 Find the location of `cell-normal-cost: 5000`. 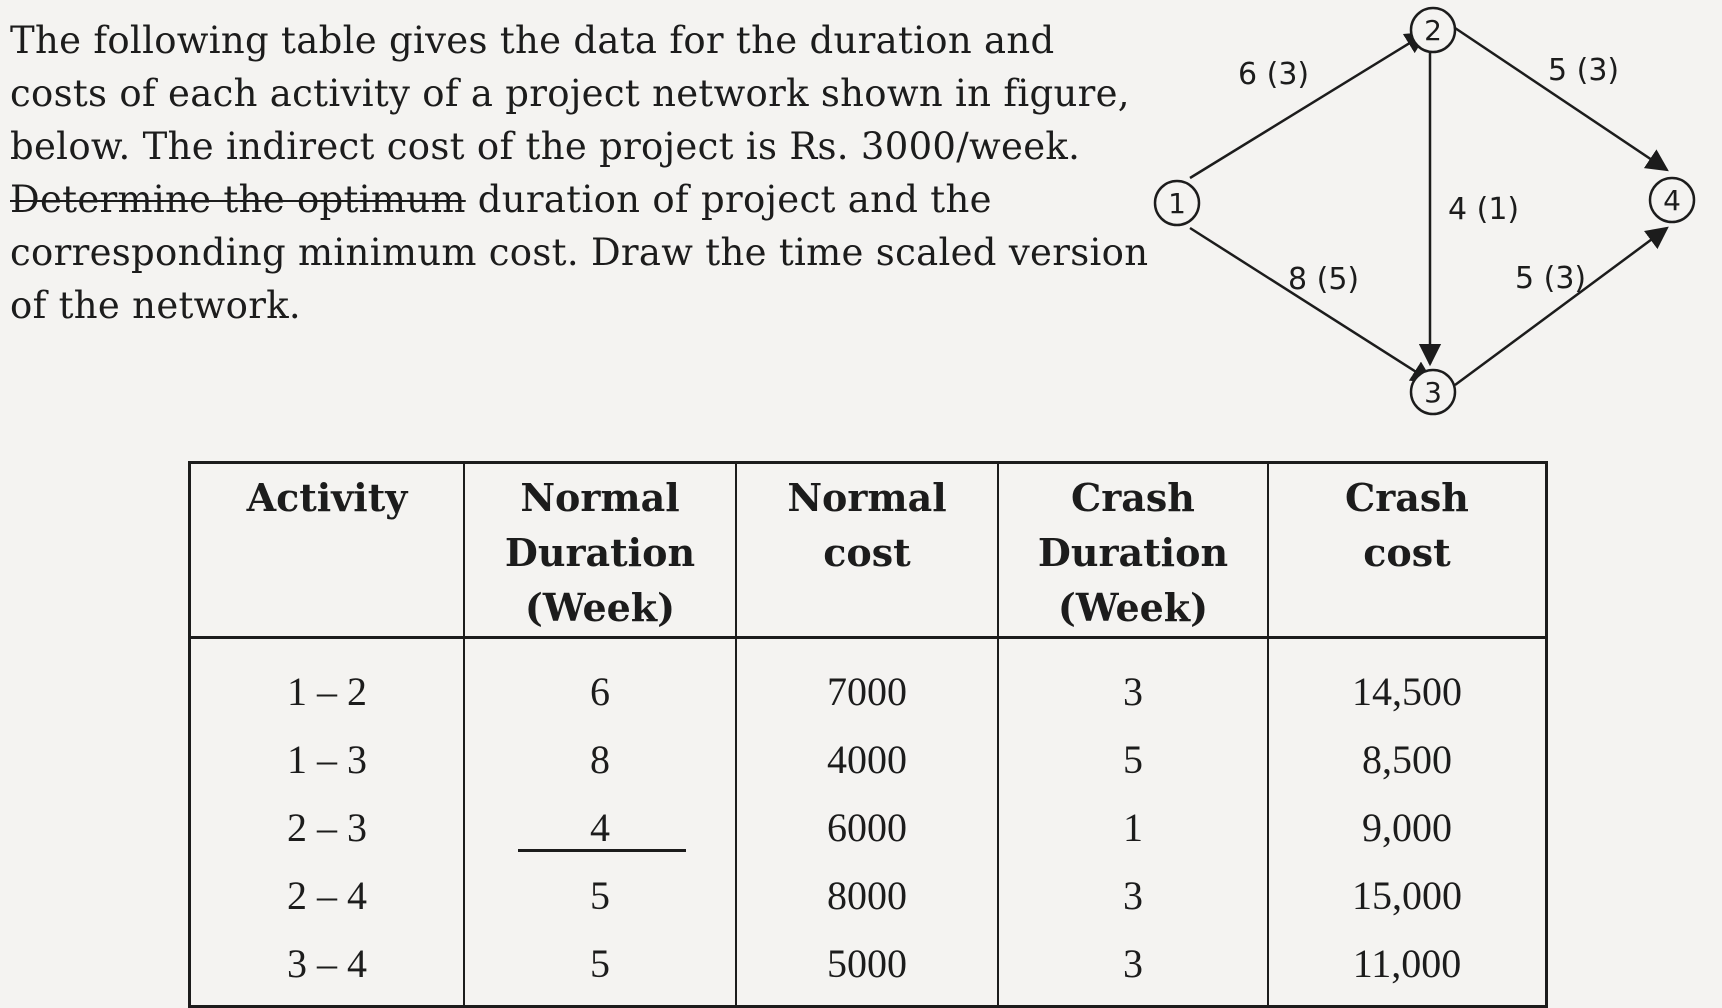

cell-normal-cost: 5000 is located at coordinates (867, 968).